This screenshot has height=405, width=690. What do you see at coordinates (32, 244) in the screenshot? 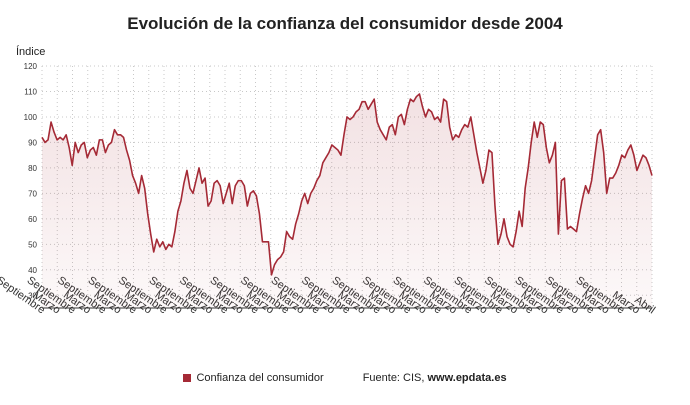
I see `y-tick-label: 50` at bounding box center [32, 244].